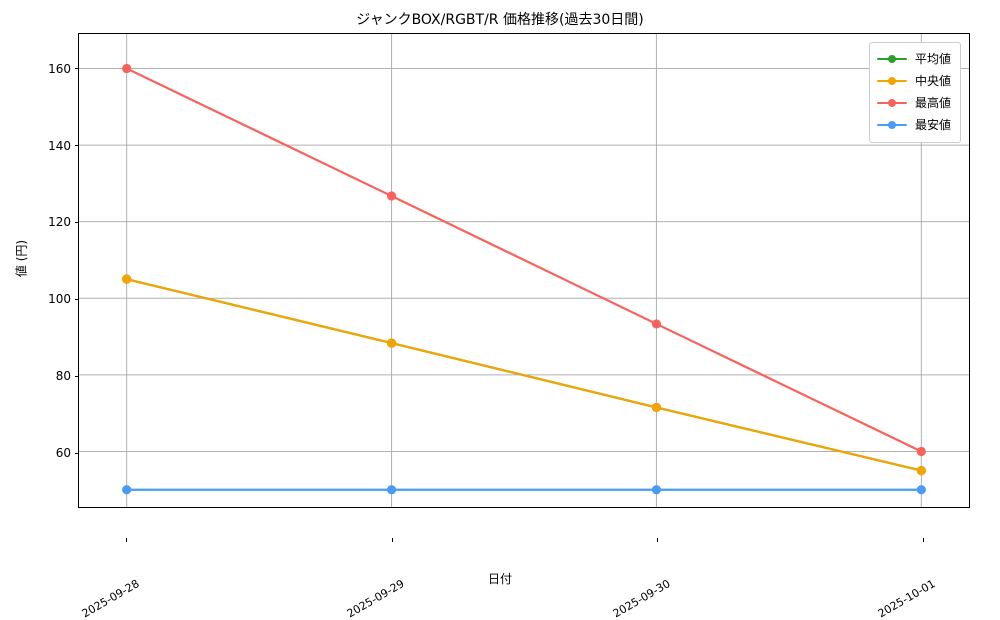 The width and height of the screenshot is (1000, 620). I want to click on legend-item-max: 最高値, so click(913, 103).